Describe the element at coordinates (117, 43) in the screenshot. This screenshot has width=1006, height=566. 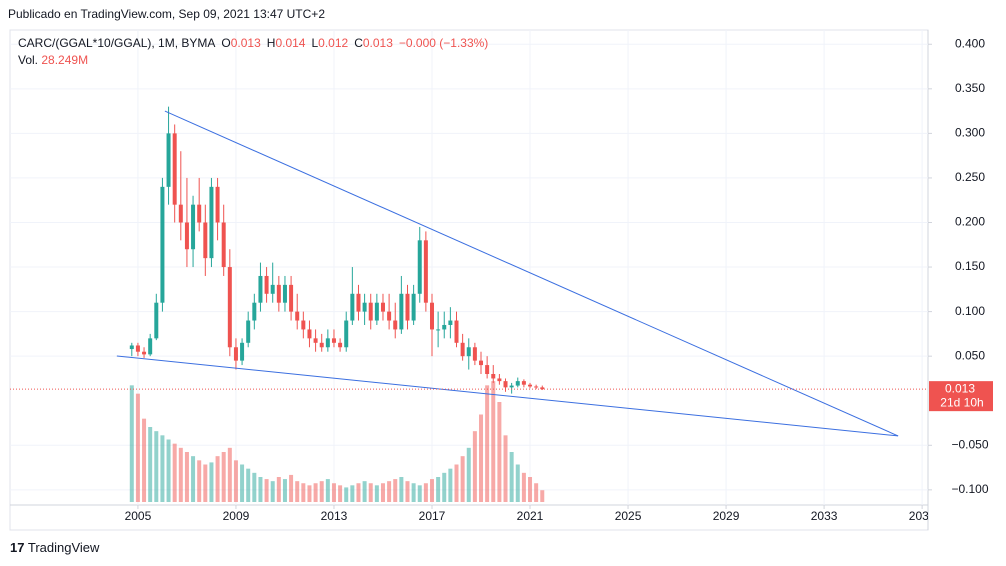
I see `symbol: CARC/(GGAL*10/GGAL), 1M, BYMA` at that location.